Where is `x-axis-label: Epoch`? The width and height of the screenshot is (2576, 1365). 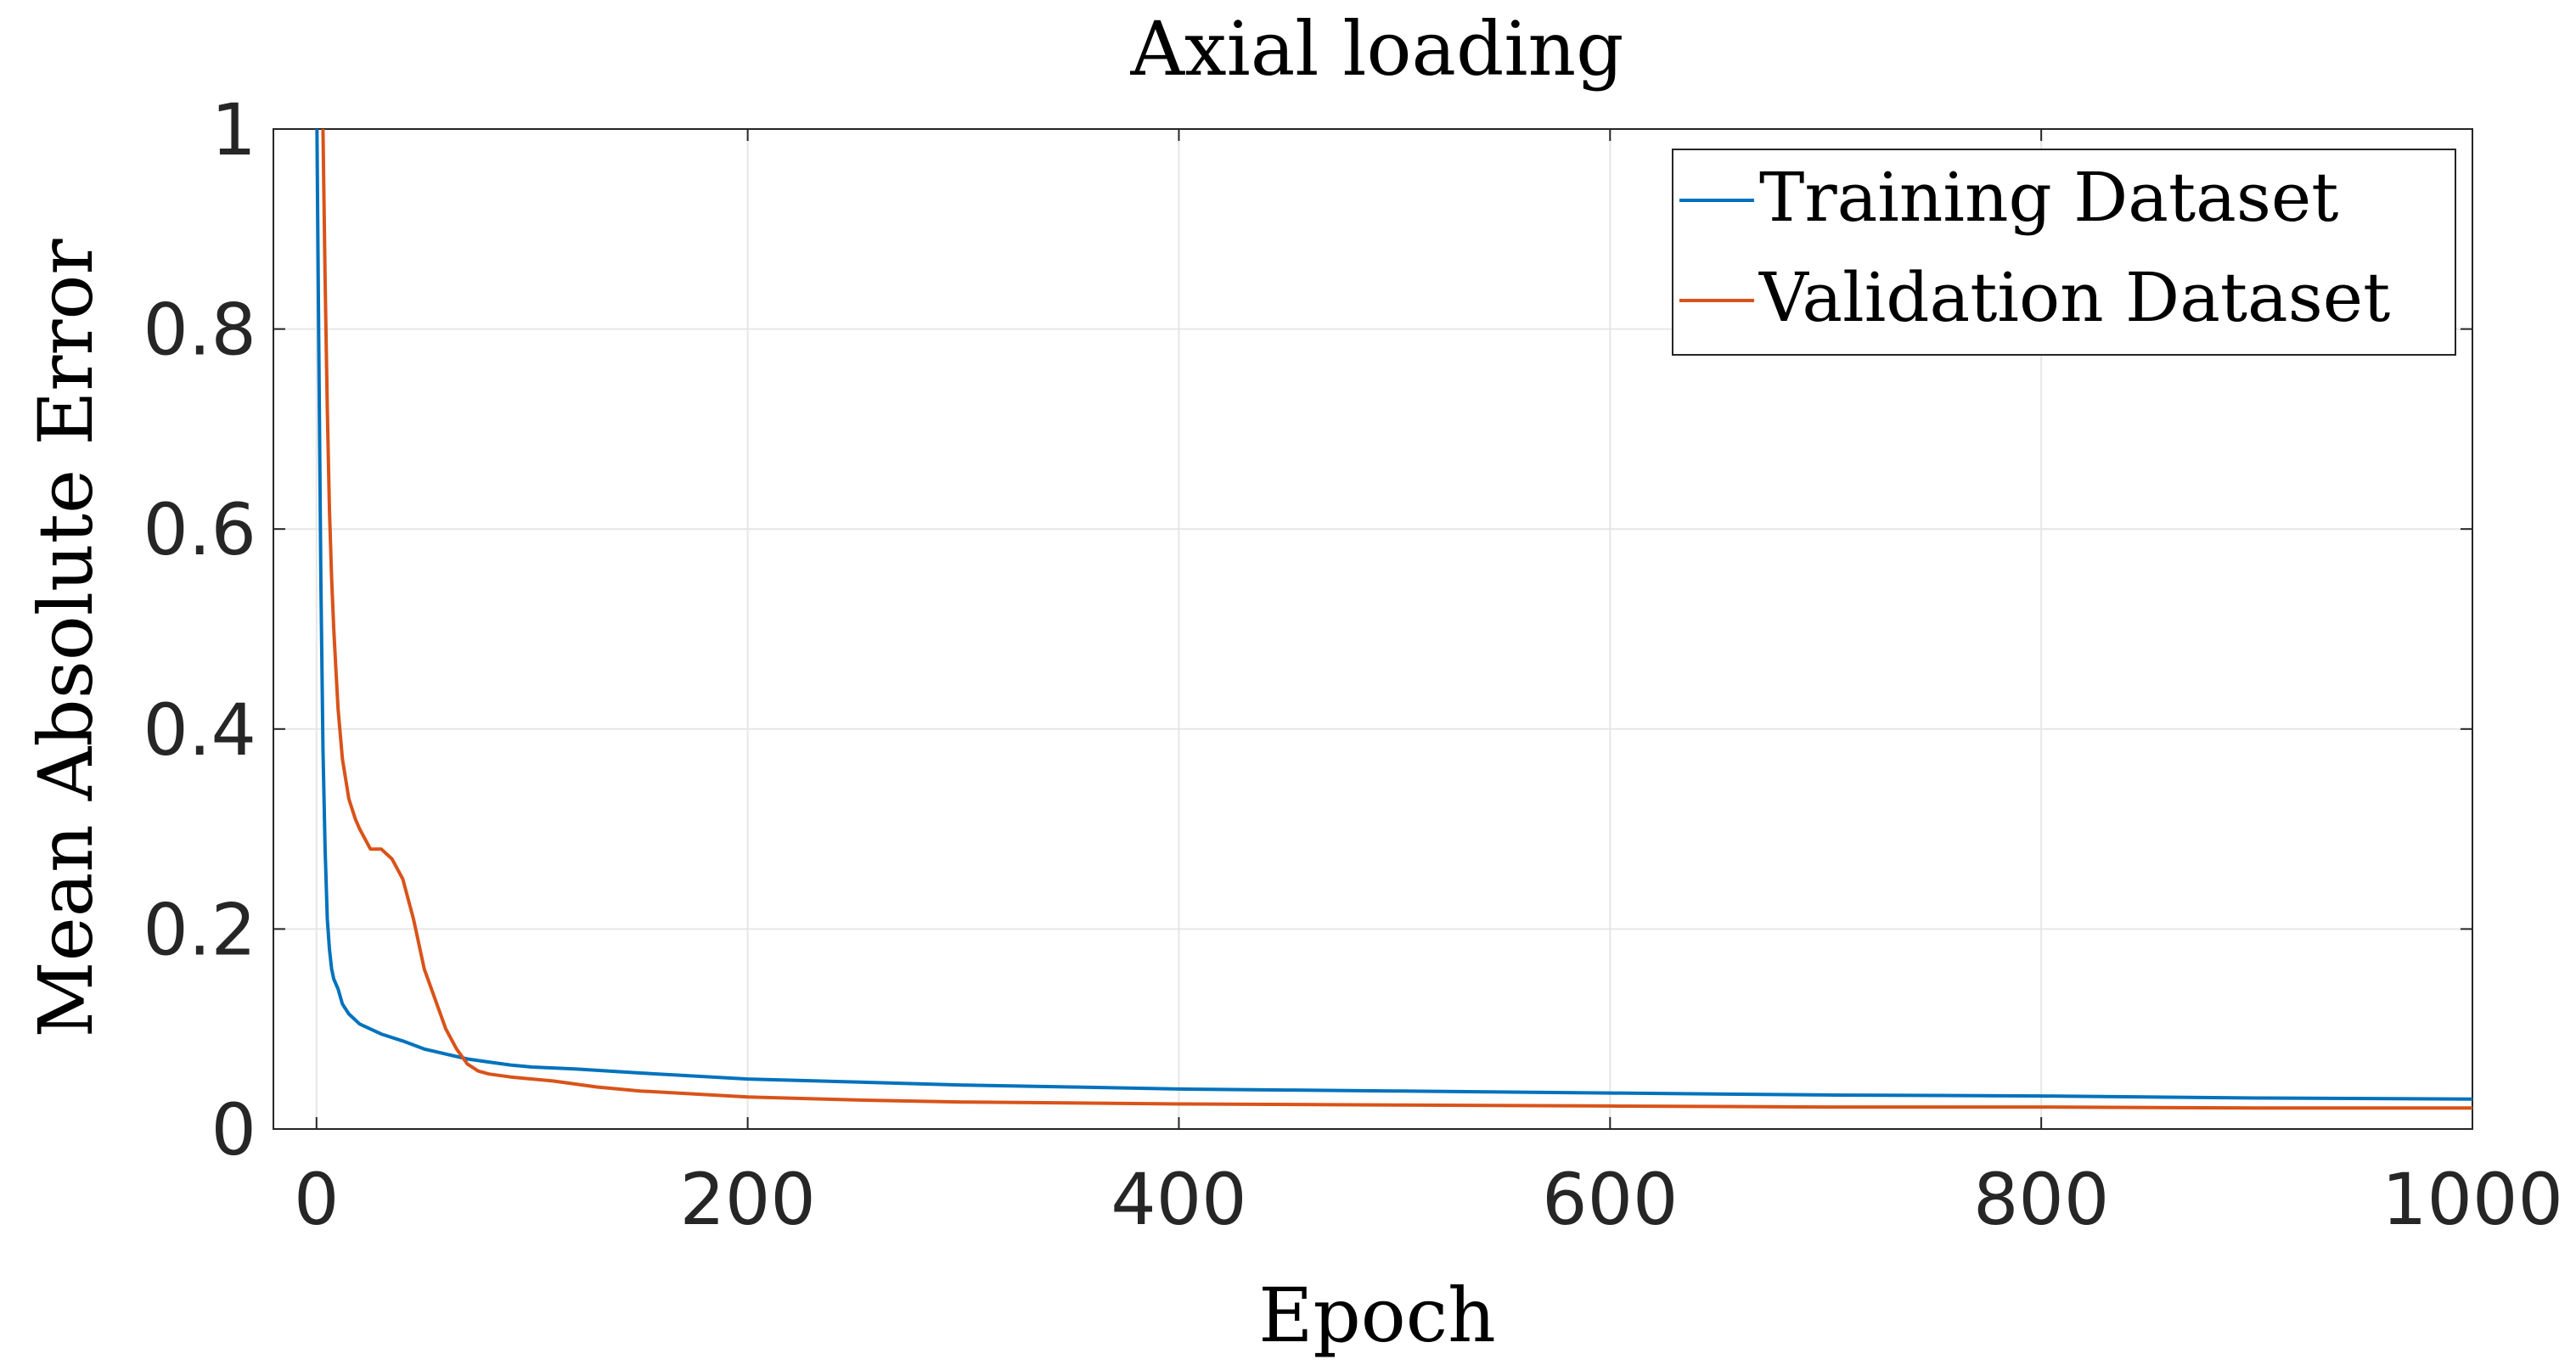
x-axis-label: Epoch is located at coordinates (1377, 1315).